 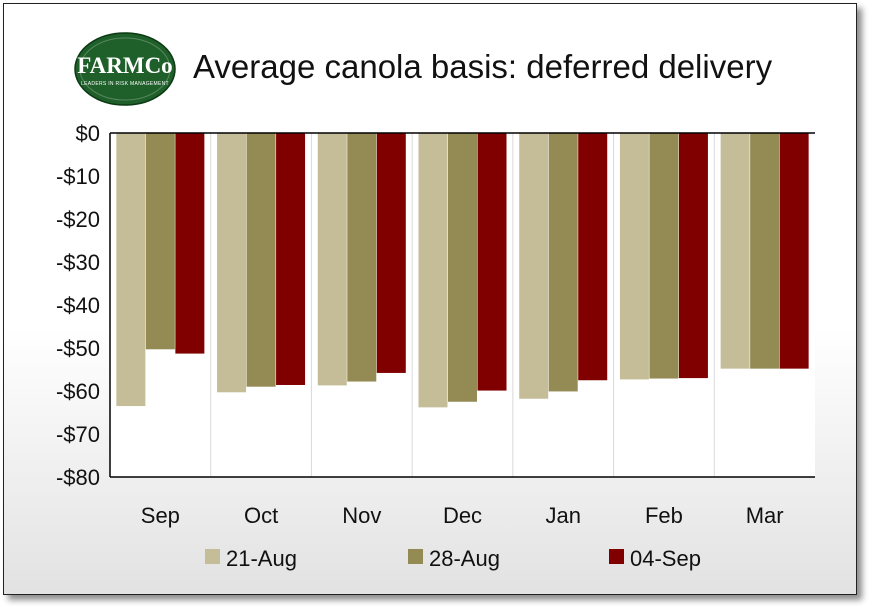 What do you see at coordinates (664, 256) in the screenshot?
I see `bar-28-Aug-Feb` at bounding box center [664, 256].